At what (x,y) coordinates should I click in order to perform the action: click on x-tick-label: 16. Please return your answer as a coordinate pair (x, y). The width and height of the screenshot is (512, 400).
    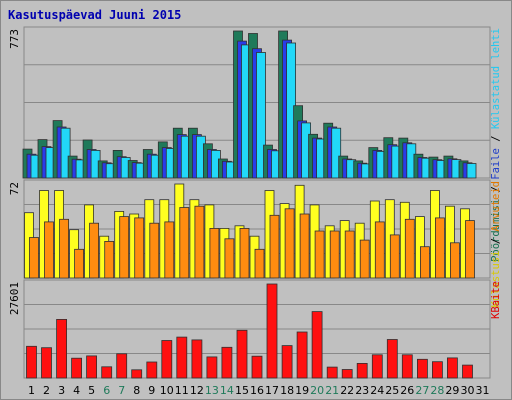
    Looking at the image, I should click on (257, 390).